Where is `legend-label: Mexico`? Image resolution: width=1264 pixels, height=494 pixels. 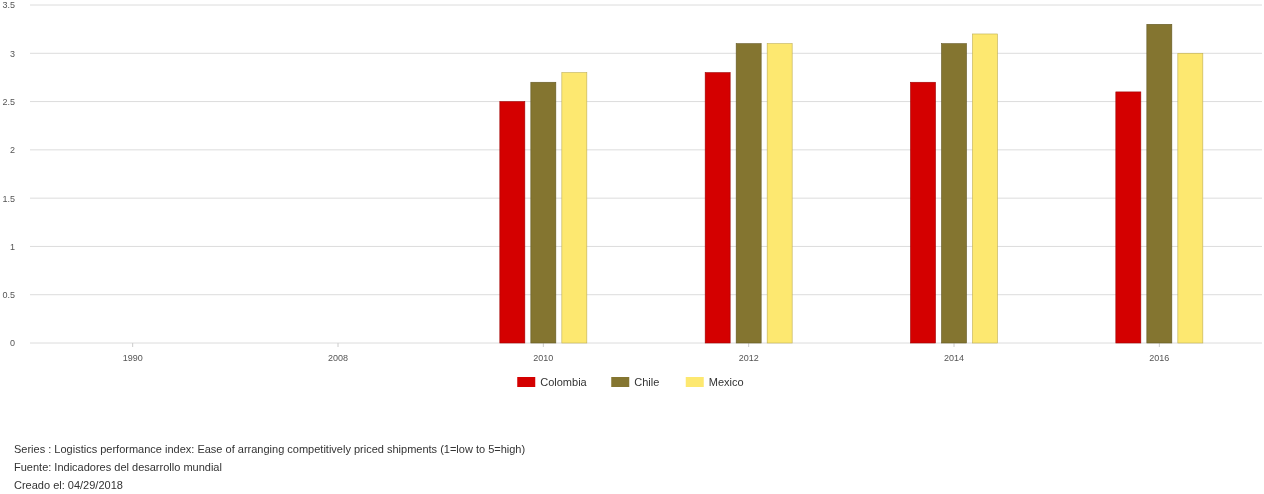
legend-label: Mexico is located at coordinates (726, 382).